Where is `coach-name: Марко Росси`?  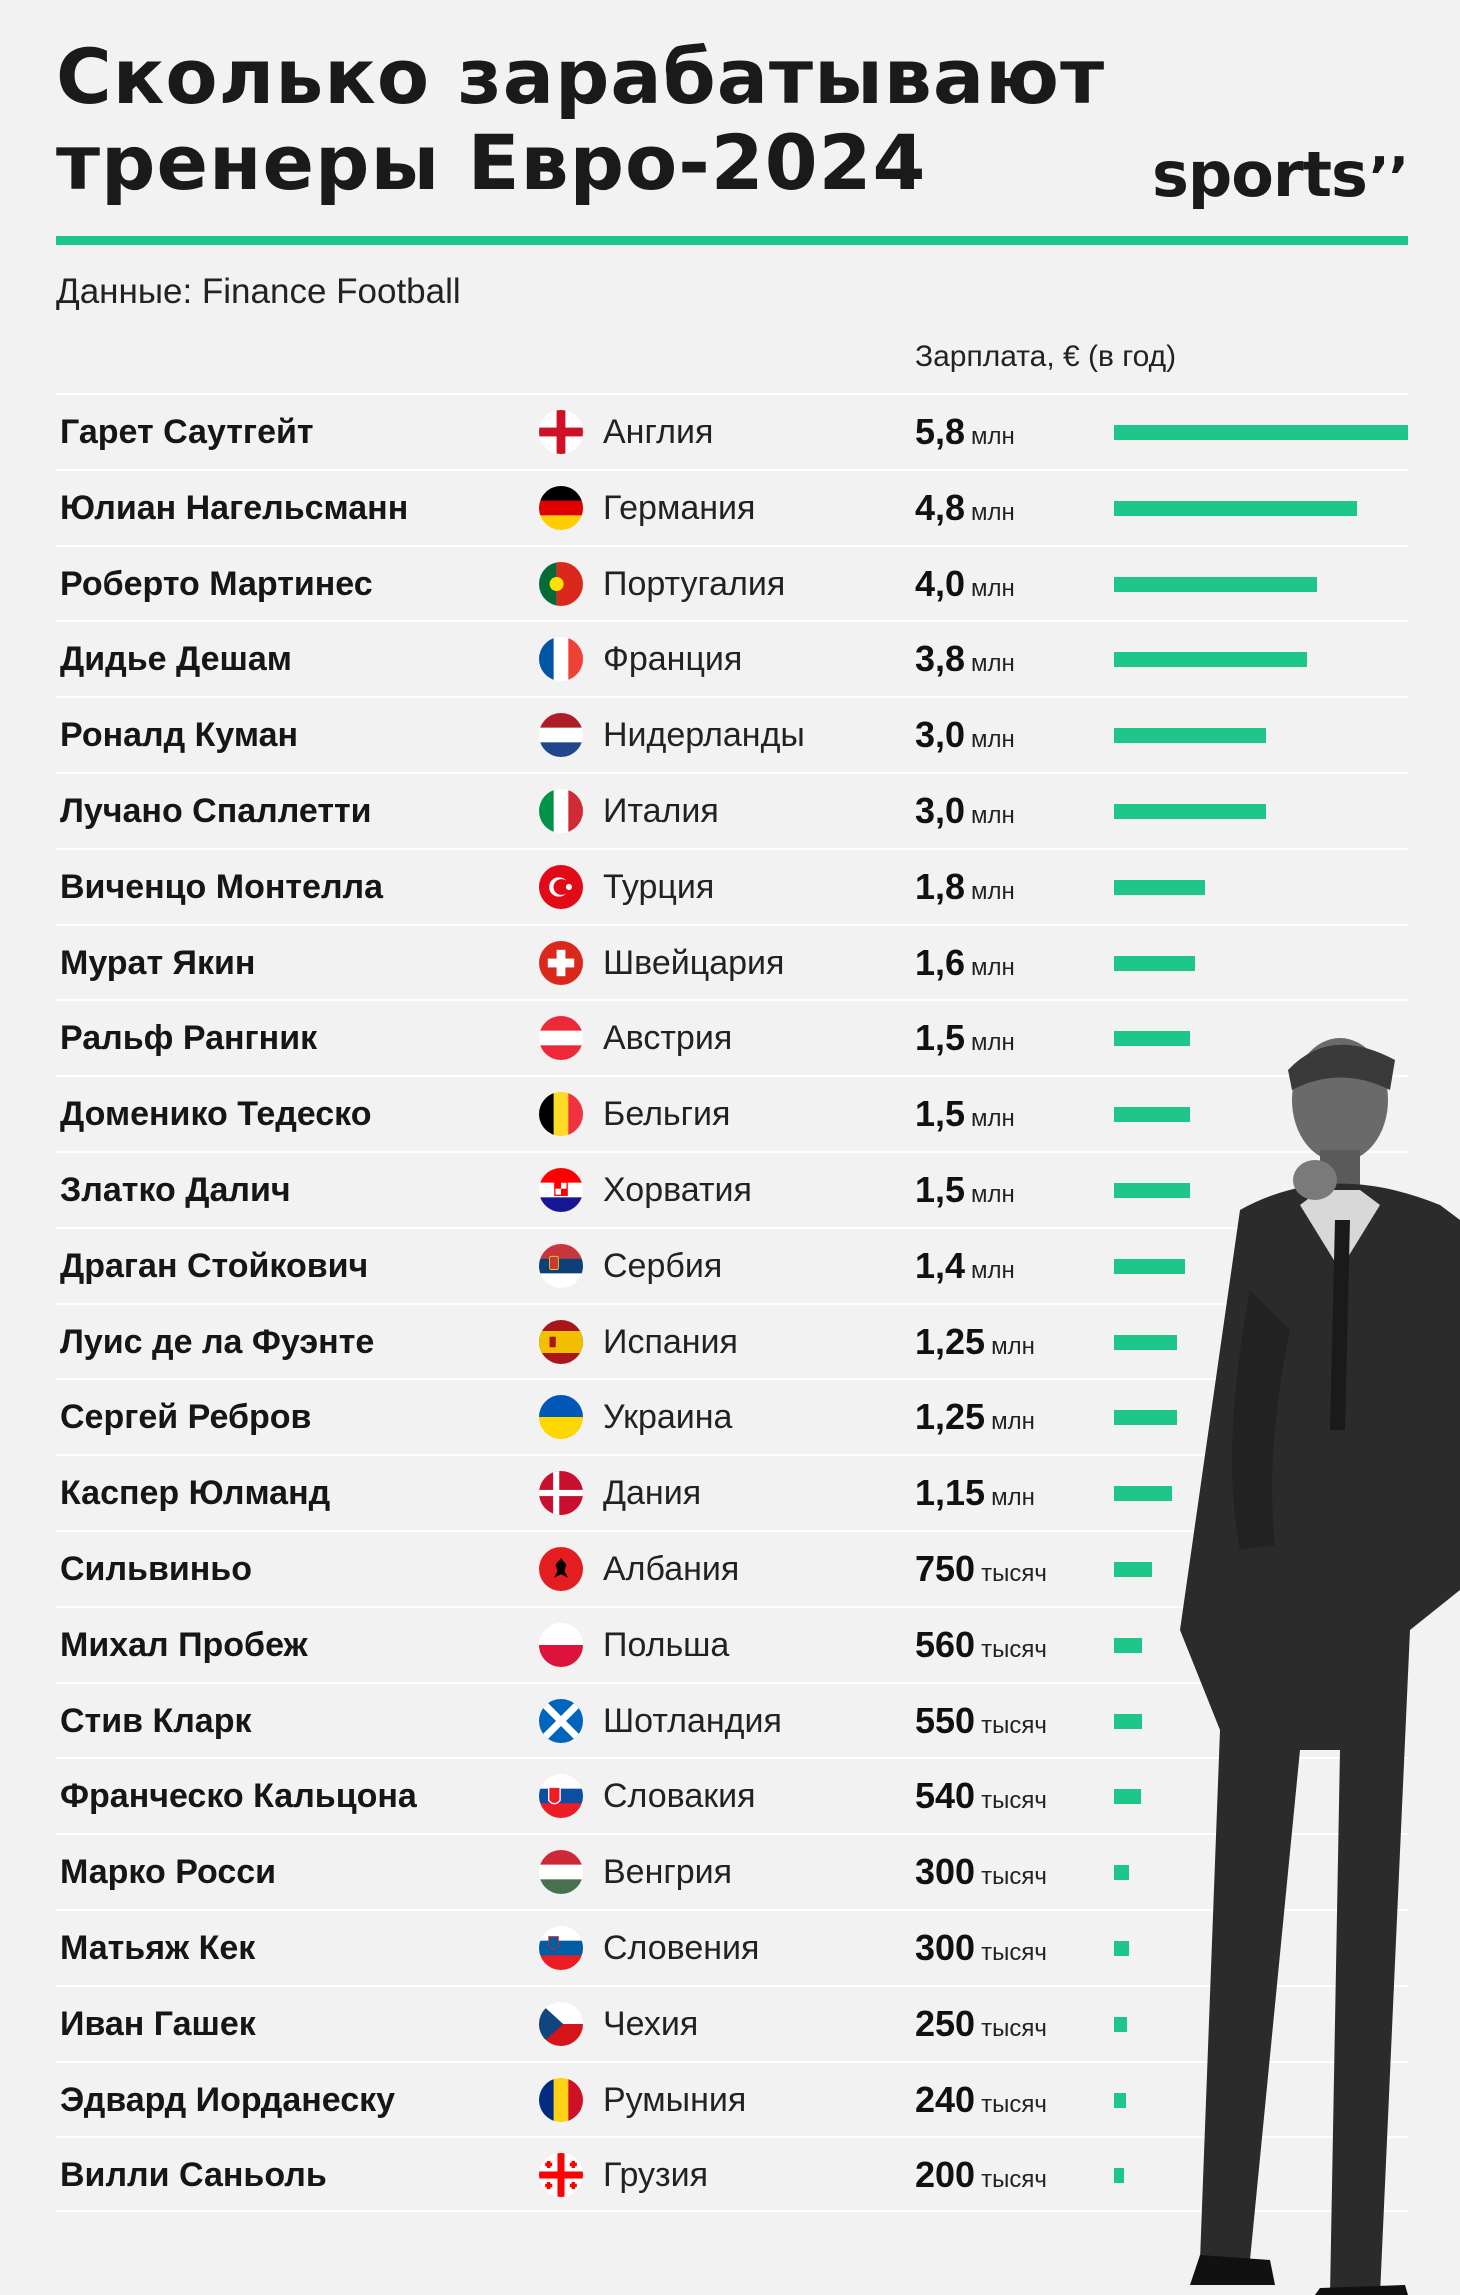 coach-name: Марко Росси is located at coordinates (168, 1872).